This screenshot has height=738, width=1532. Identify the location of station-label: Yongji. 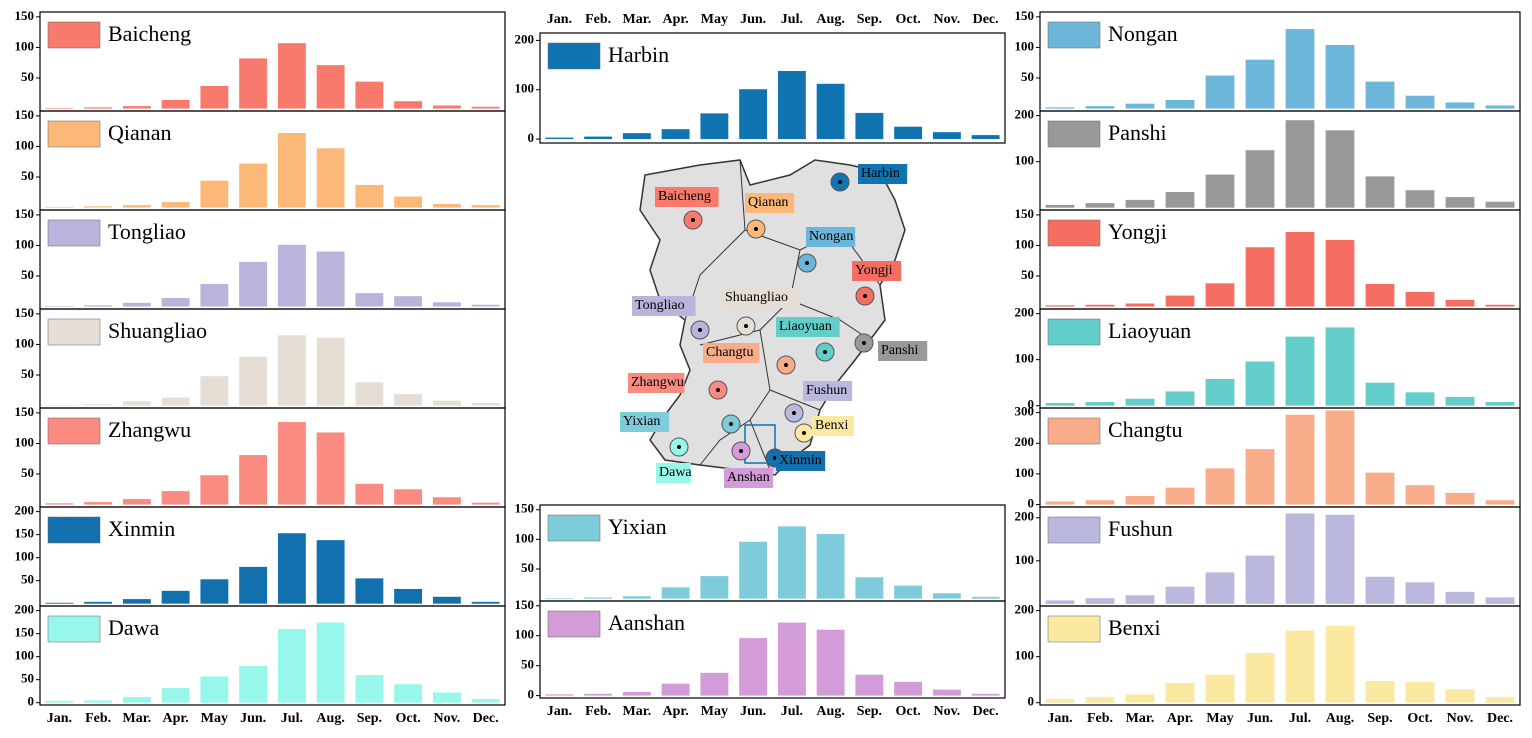
(874, 270).